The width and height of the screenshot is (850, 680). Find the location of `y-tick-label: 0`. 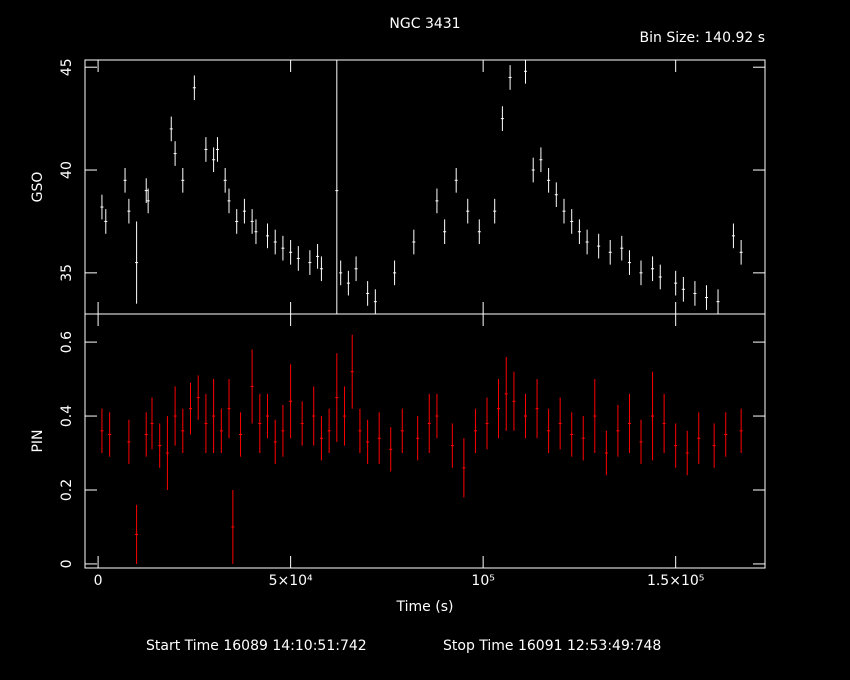

y-tick-label: 0 is located at coordinates (67, 563).